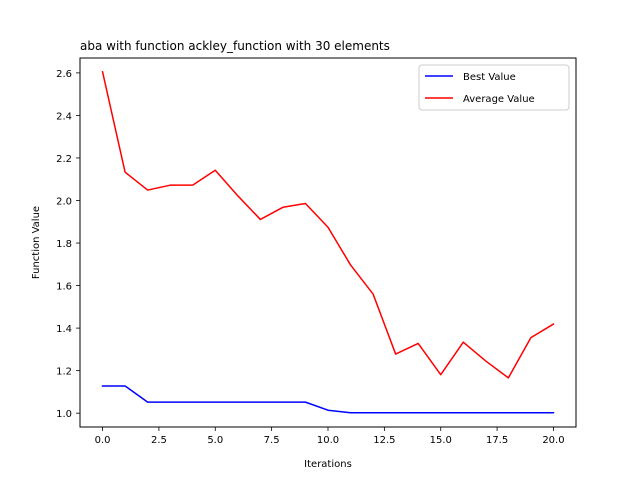 This screenshot has height=480, width=640. Describe the element at coordinates (328, 464) in the screenshot. I see `x-axis-title: Iterations` at that location.